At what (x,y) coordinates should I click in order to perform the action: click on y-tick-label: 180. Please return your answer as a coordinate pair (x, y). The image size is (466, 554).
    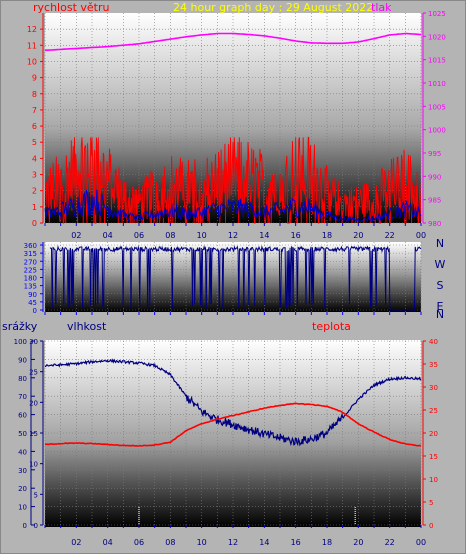
    Looking at the image, I should click on (30, 279).